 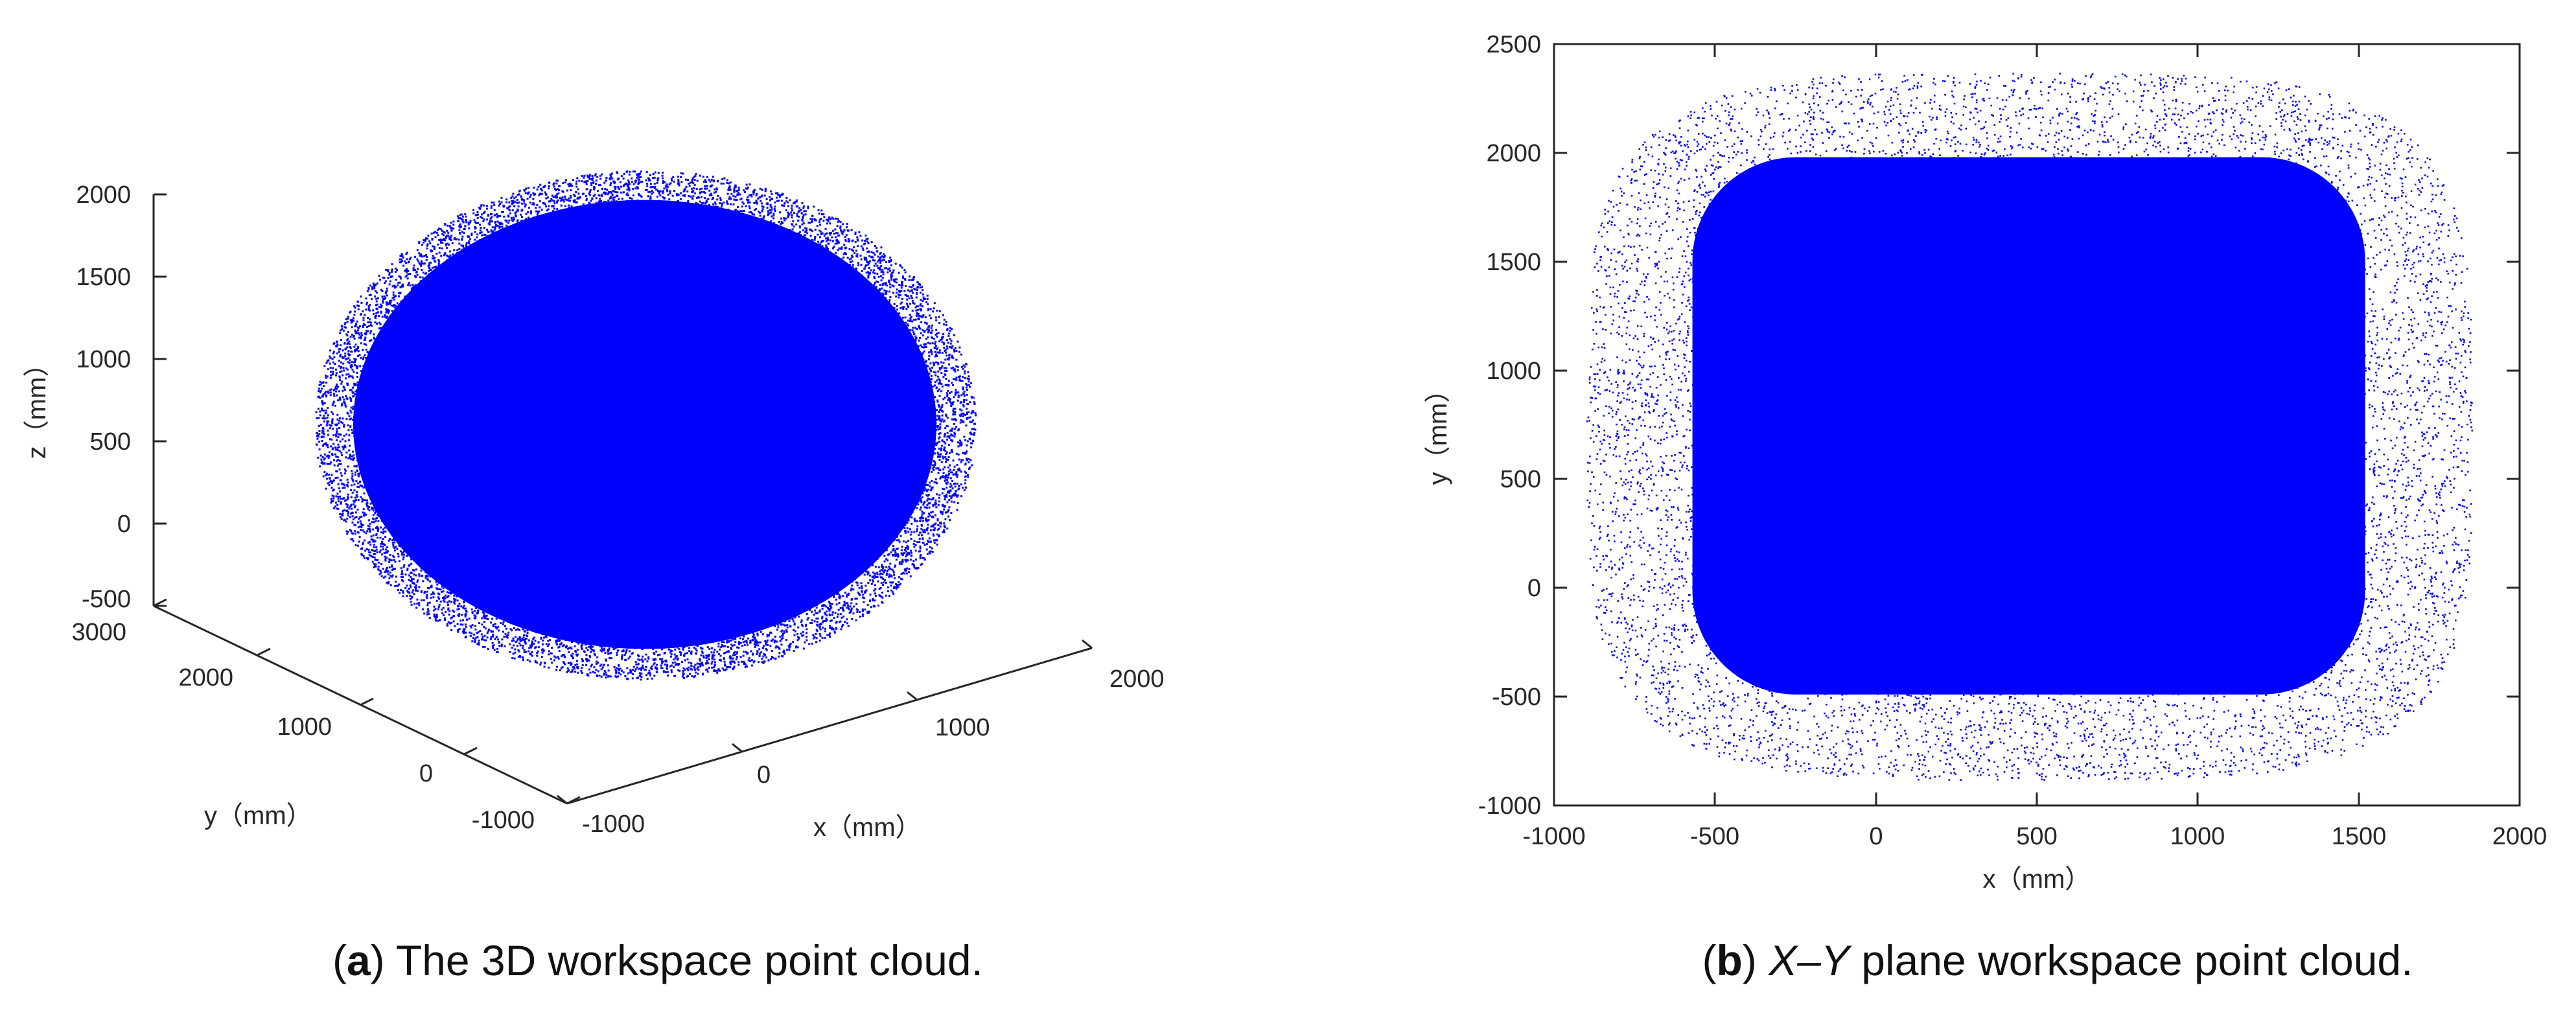 What do you see at coordinates (98, 632) in the screenshot?
I see `y-tick-label: 3000` at bounding box center [98, 632].